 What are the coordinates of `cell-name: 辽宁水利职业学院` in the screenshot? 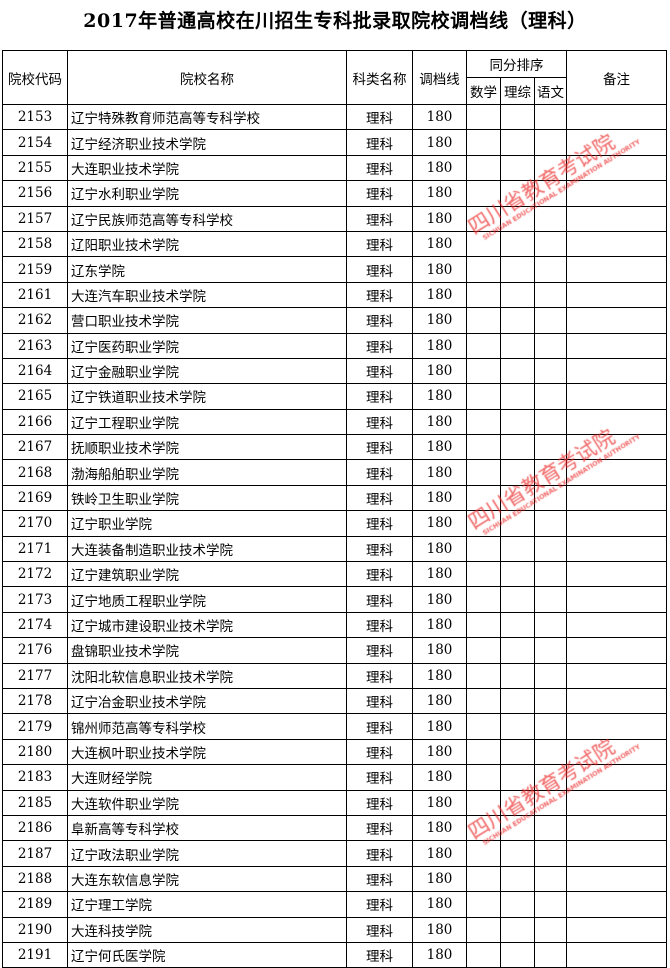 It's located at (207, 193).